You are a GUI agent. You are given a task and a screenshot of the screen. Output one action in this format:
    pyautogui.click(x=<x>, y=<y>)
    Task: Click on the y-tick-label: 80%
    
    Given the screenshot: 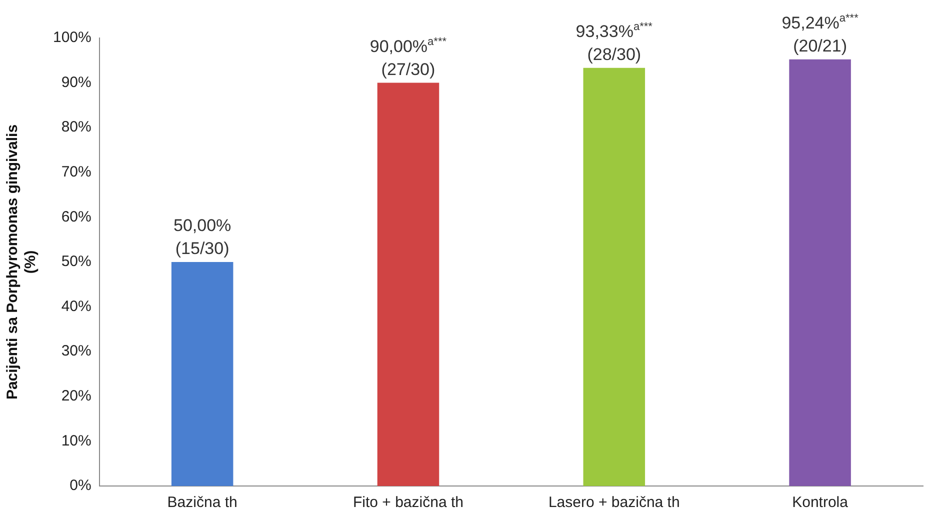 What is the action you would take?
    pyautogui.click(x=76, y=127)
    